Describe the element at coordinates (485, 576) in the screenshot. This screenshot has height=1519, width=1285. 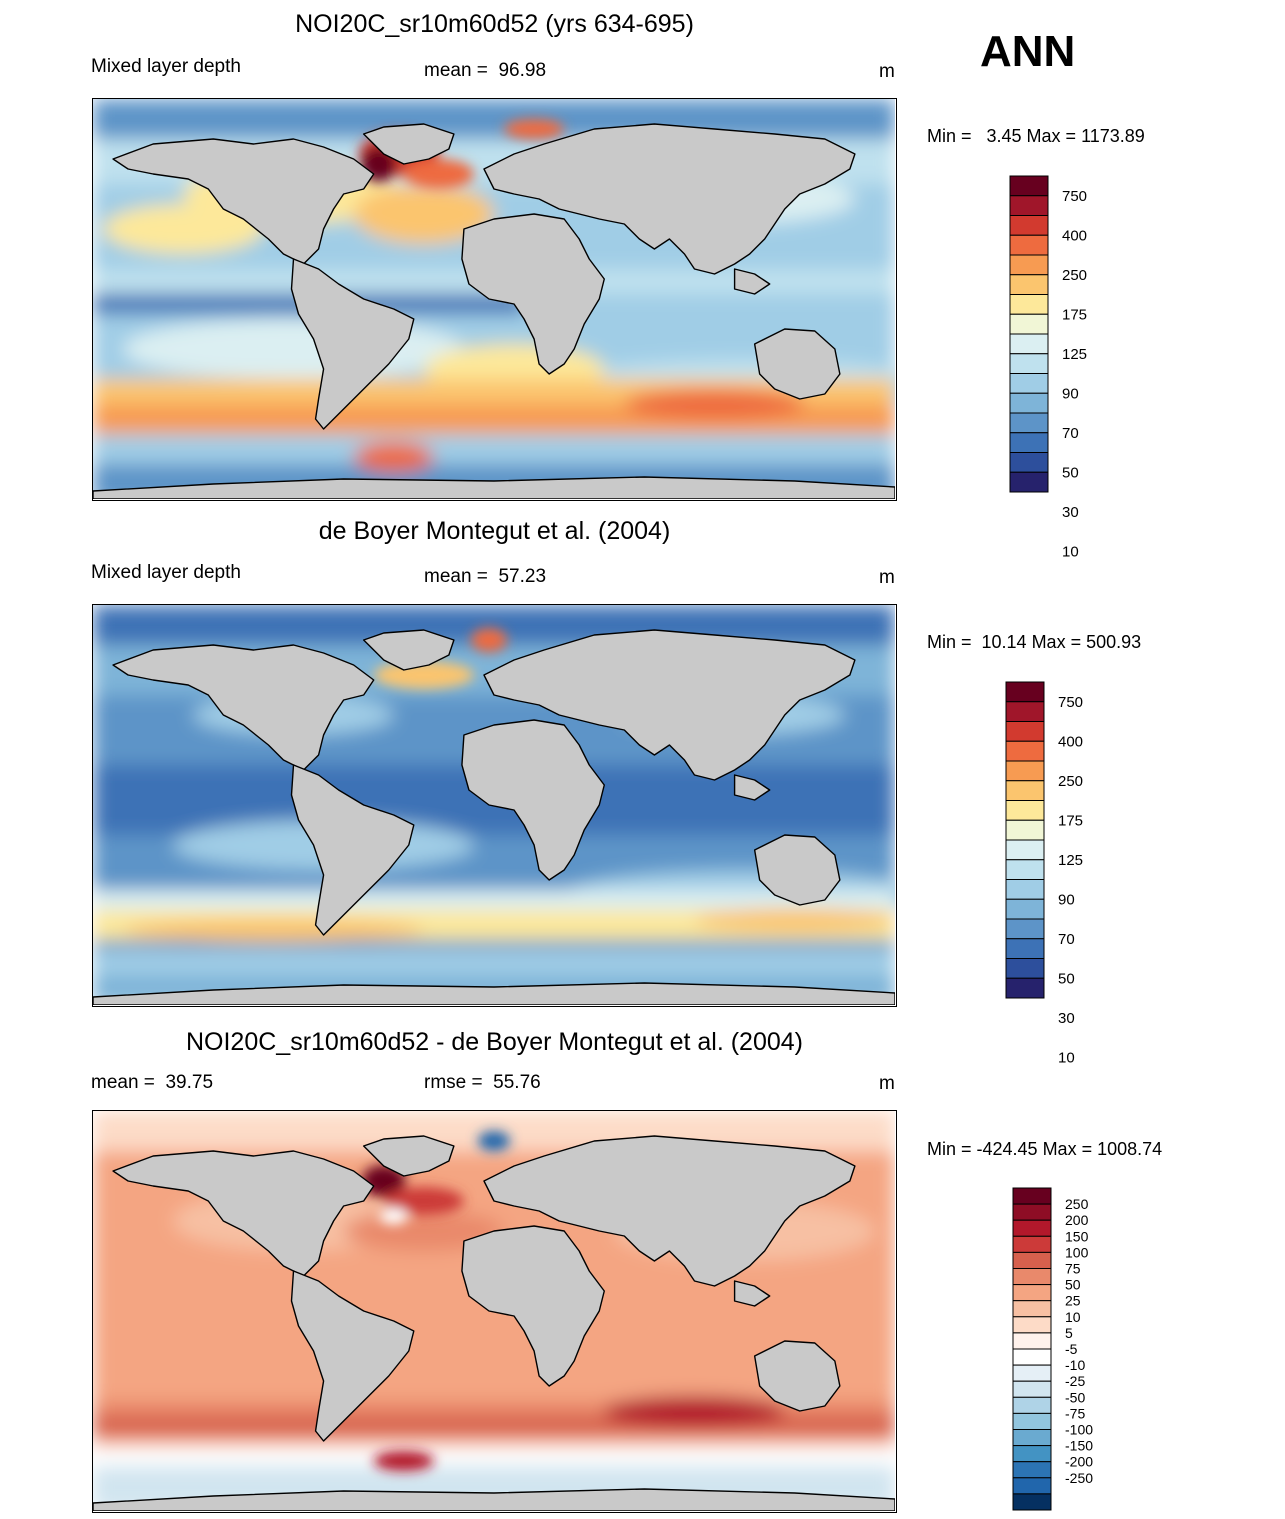
I see `panel-2-mean-label: mean = 57.23` at that location.